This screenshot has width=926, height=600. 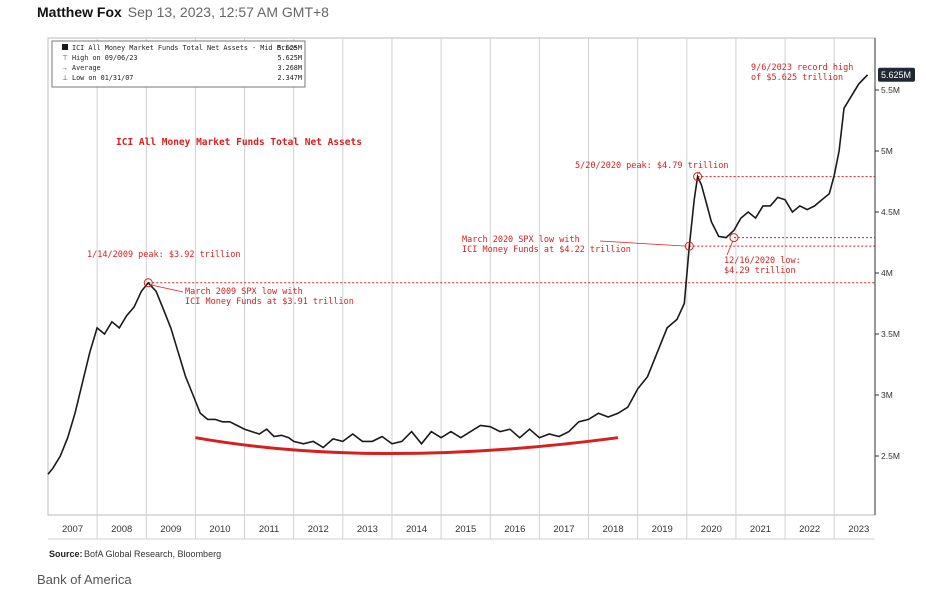 What do you see at coordinates (289, 78) in the screenshot?
I see `legend-row-value: 2.347M` at bounding box center [289, 78].